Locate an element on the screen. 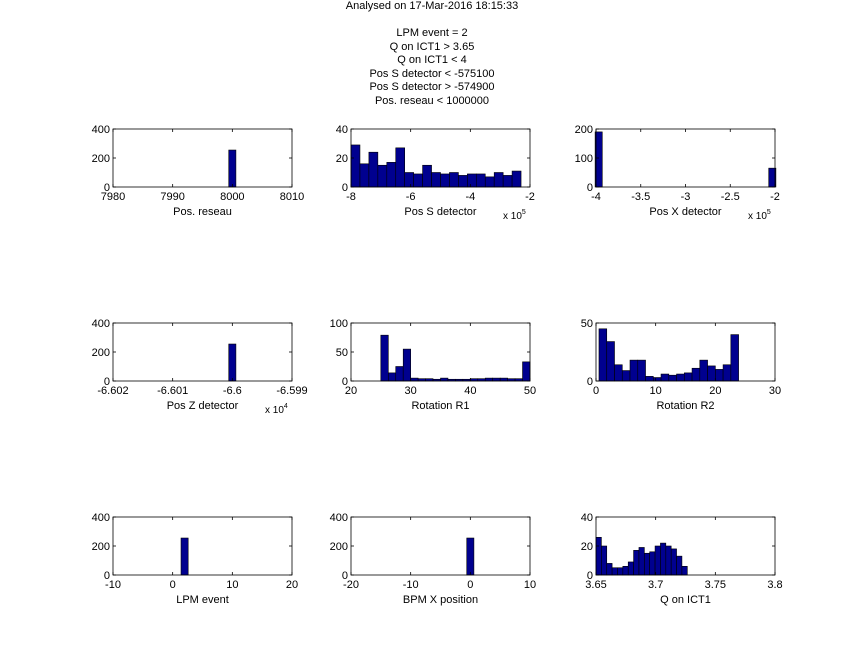 This screenshot has height=648, width=864. title-line-6: Pos S detector < -575100 is located at coordinates (432, 73).